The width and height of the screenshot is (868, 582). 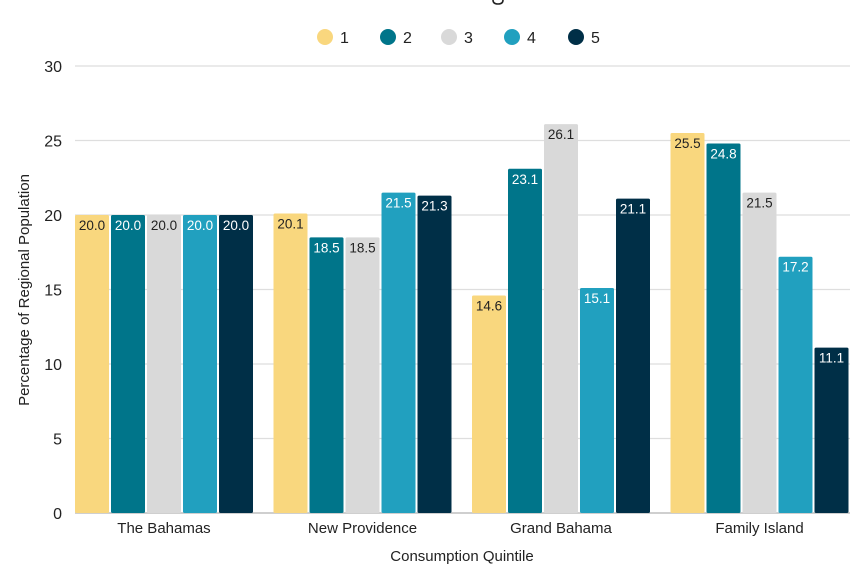 I want to click on data-label: 20.1, so click(x=290, y=224).